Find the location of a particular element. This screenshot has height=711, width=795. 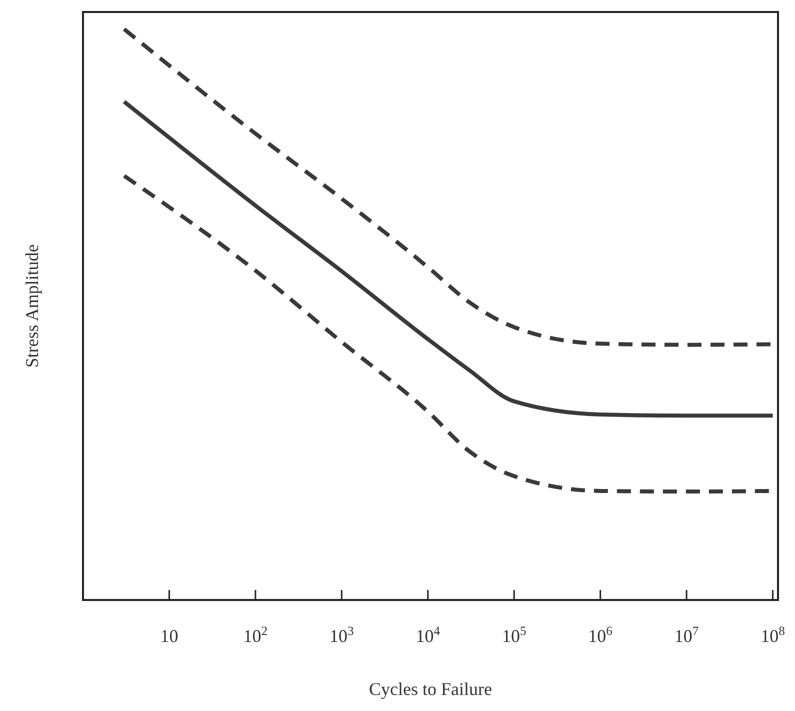

x-tick-label: 10$^{2}$ is located at coordinates (255, 635).